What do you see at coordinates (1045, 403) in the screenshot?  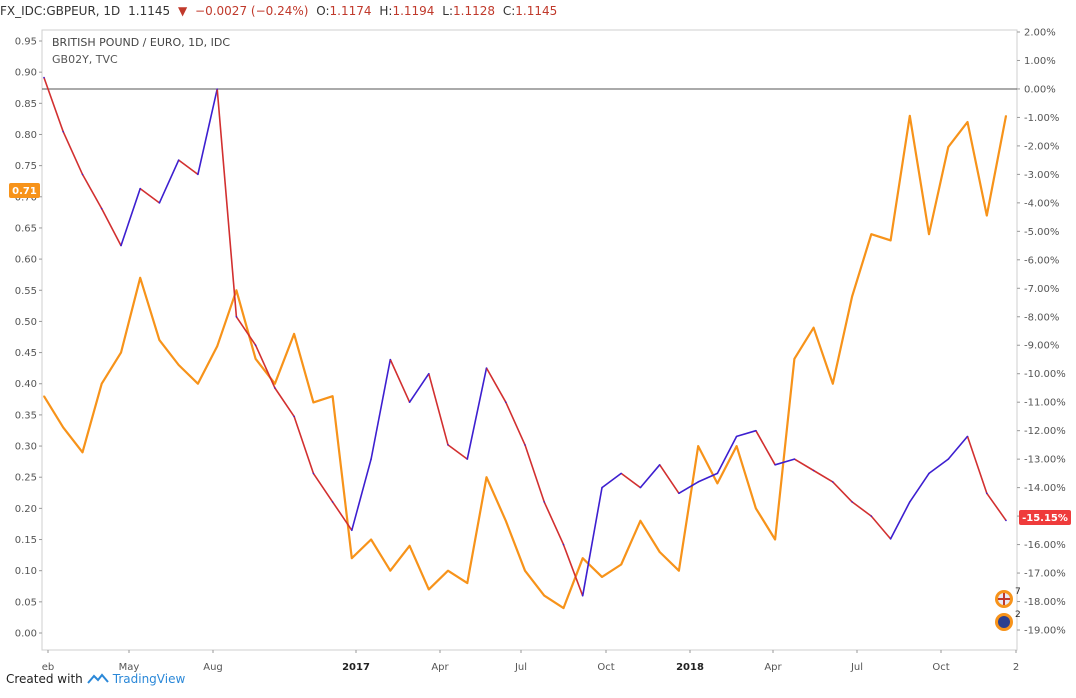 I see `right-tick-label: -11.00%` at bounding box center [1045, 403].